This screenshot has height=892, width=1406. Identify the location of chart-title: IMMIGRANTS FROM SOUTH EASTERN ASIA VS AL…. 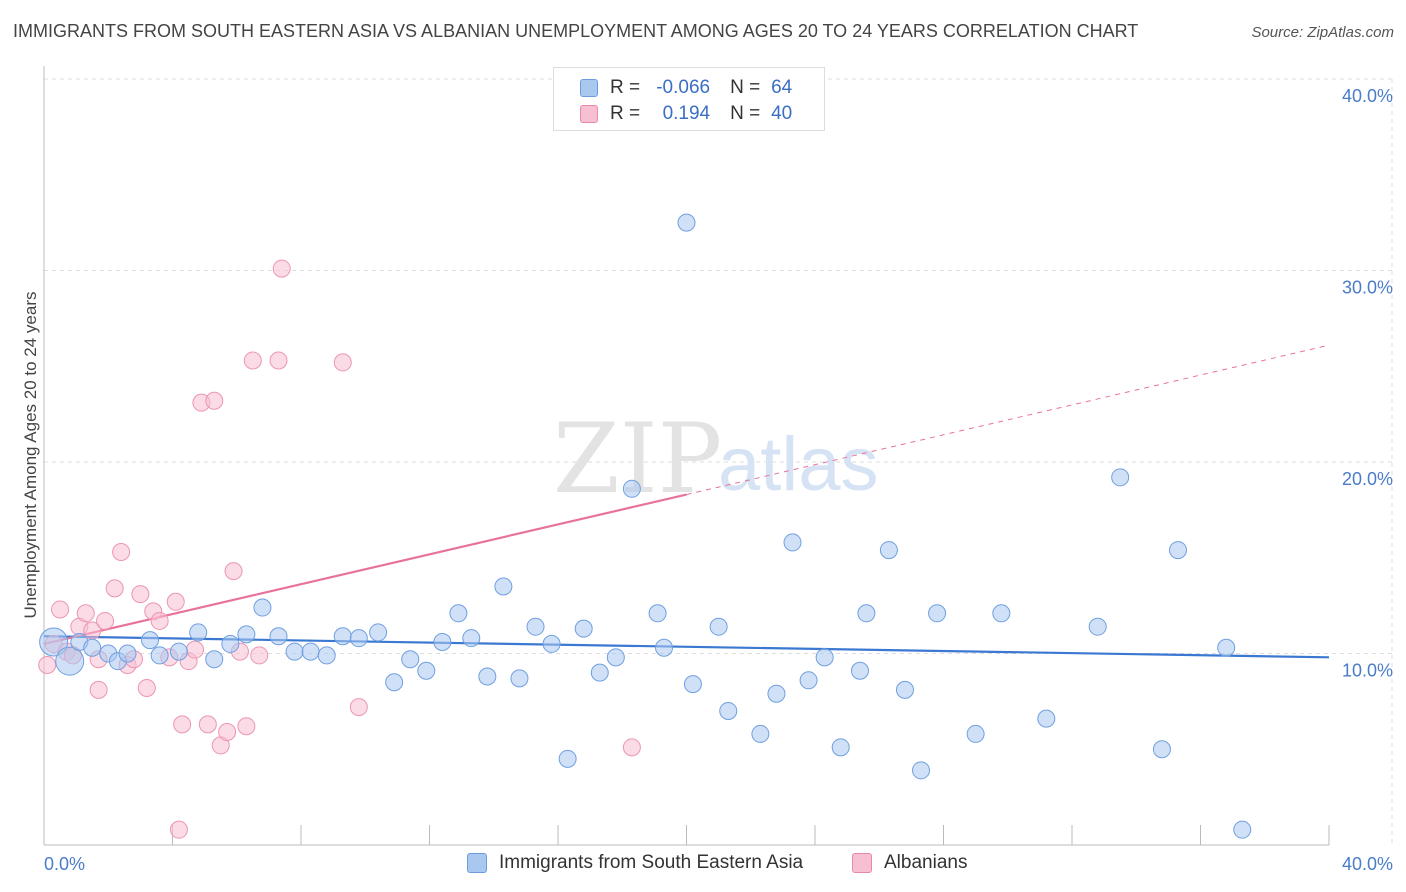
(576, 31).